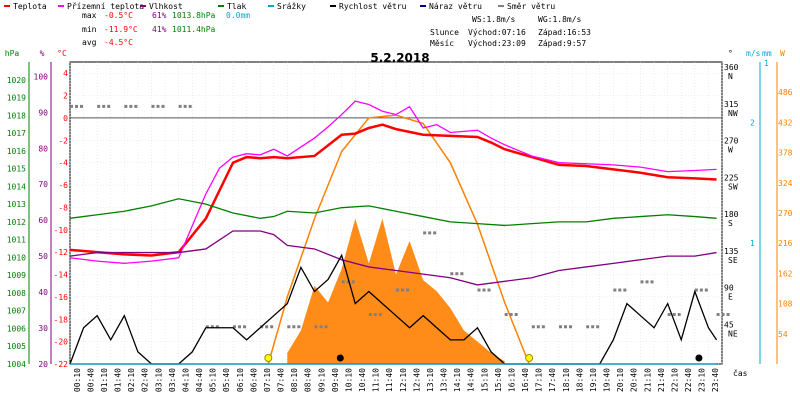 This screenshot has width=800, height=400. I want to click on info-sun-rise: Východ:07:16, so click(497, 32).